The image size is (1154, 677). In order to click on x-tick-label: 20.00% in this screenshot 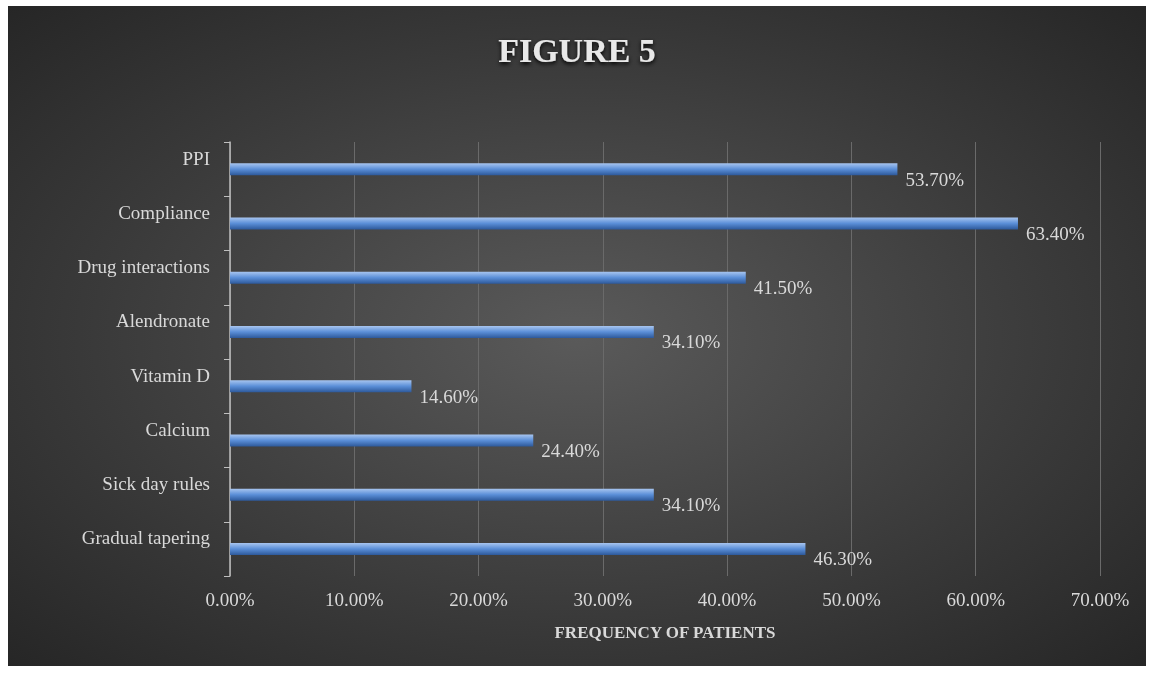, I will do `click(479, 599)`.